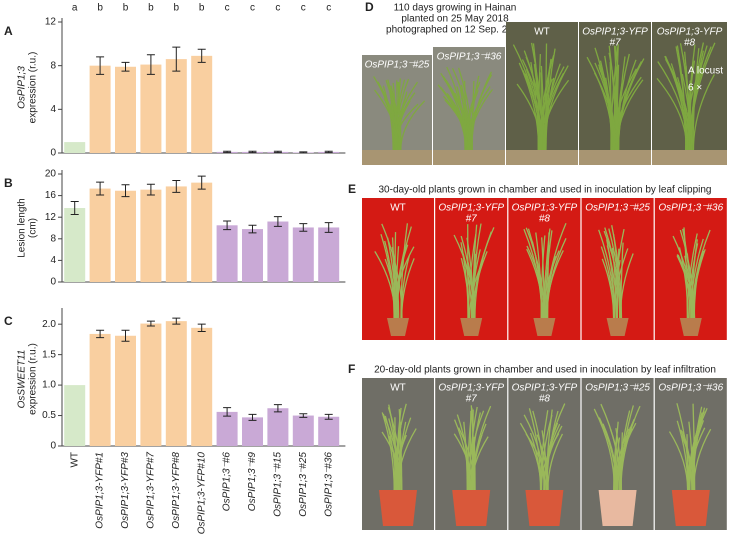 This screenshot has width=729, height=535. What do you see at coordinates (690, 208) in the screenshot?
I see `photo-label: OsPIP1;3⁻#36` at bounding box center [690, 208].